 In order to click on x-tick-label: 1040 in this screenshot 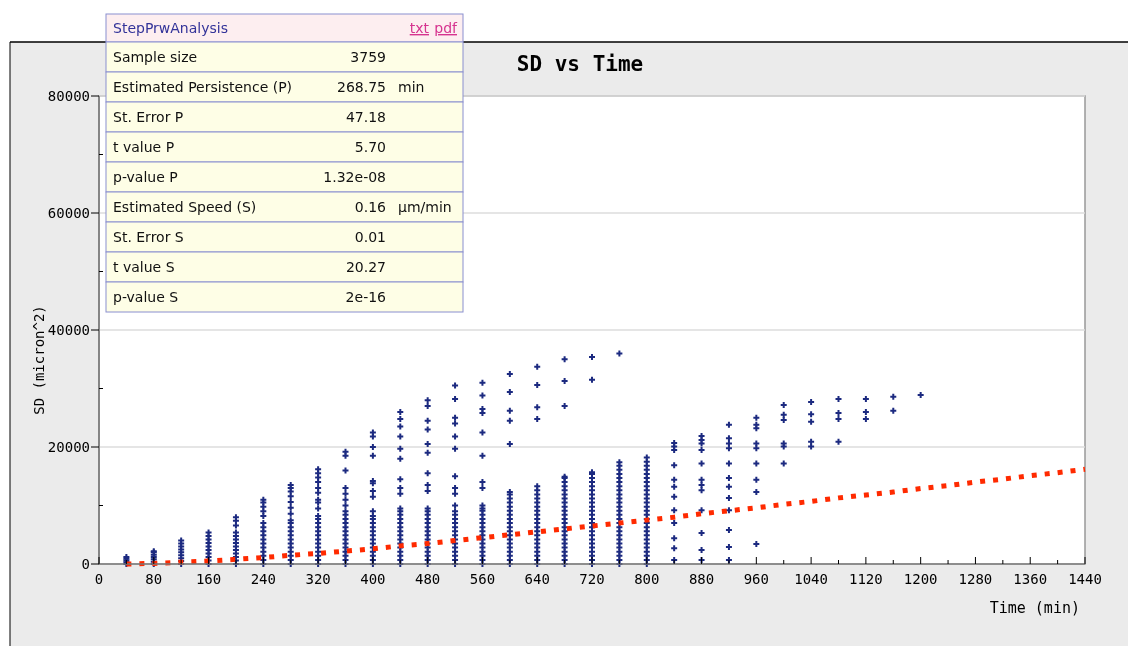, I will do `click(811, 579)`.